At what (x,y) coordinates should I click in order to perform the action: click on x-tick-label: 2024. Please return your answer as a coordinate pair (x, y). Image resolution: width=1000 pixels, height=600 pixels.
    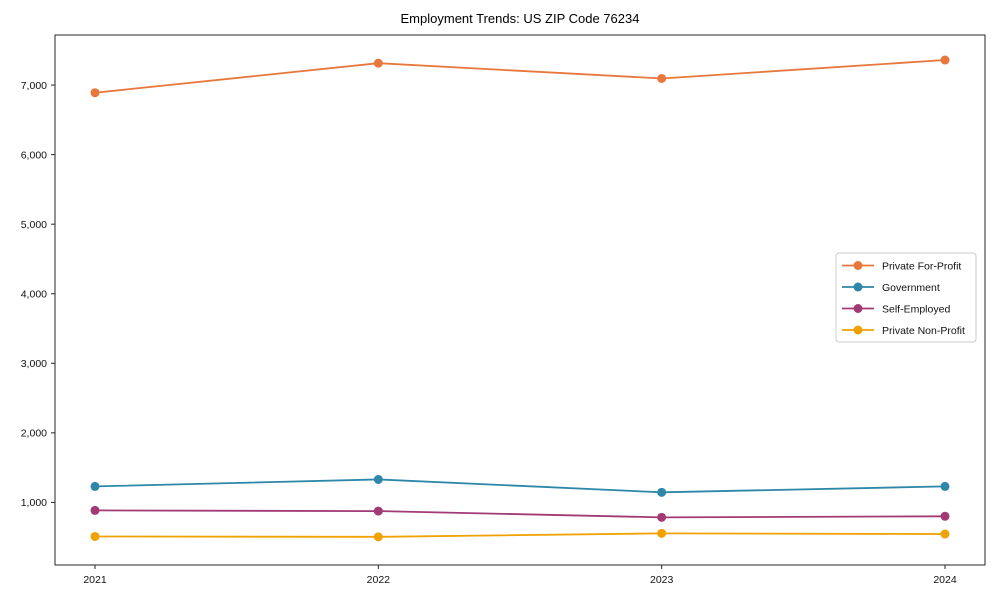
    Looking at the image, I should click on (945, 580).